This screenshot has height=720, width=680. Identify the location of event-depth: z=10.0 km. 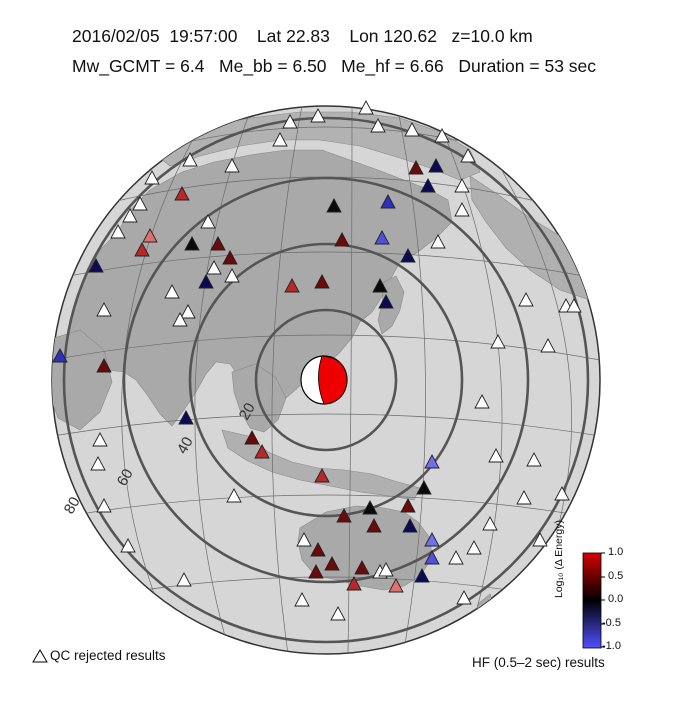
(492, 36).